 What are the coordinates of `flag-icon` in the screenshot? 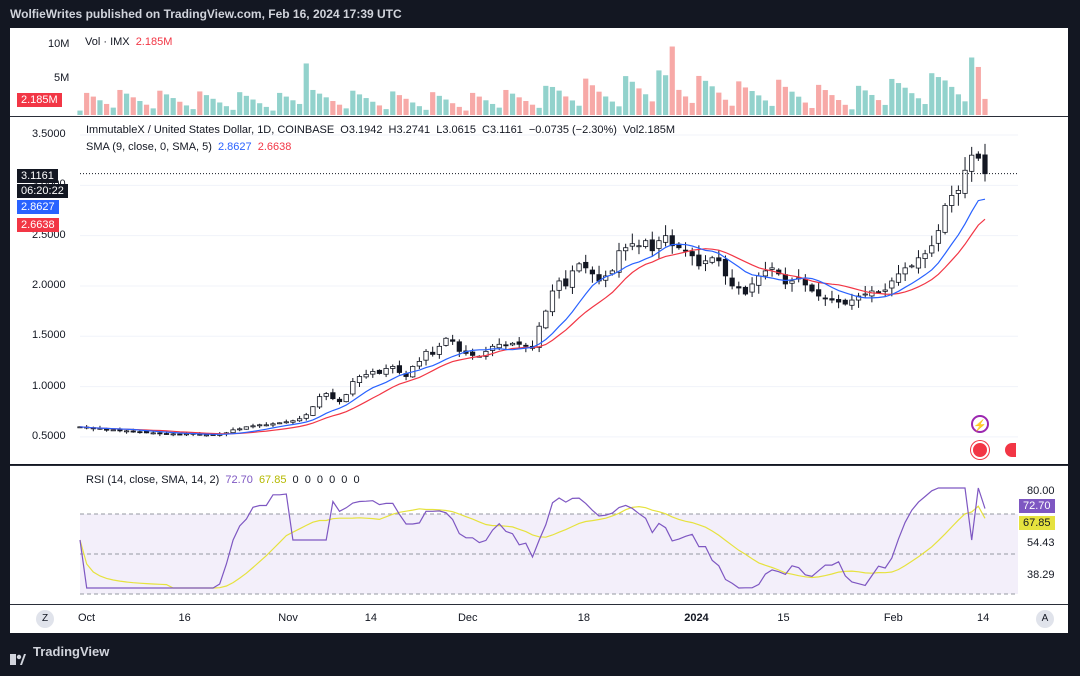 It's located at (980, 450).